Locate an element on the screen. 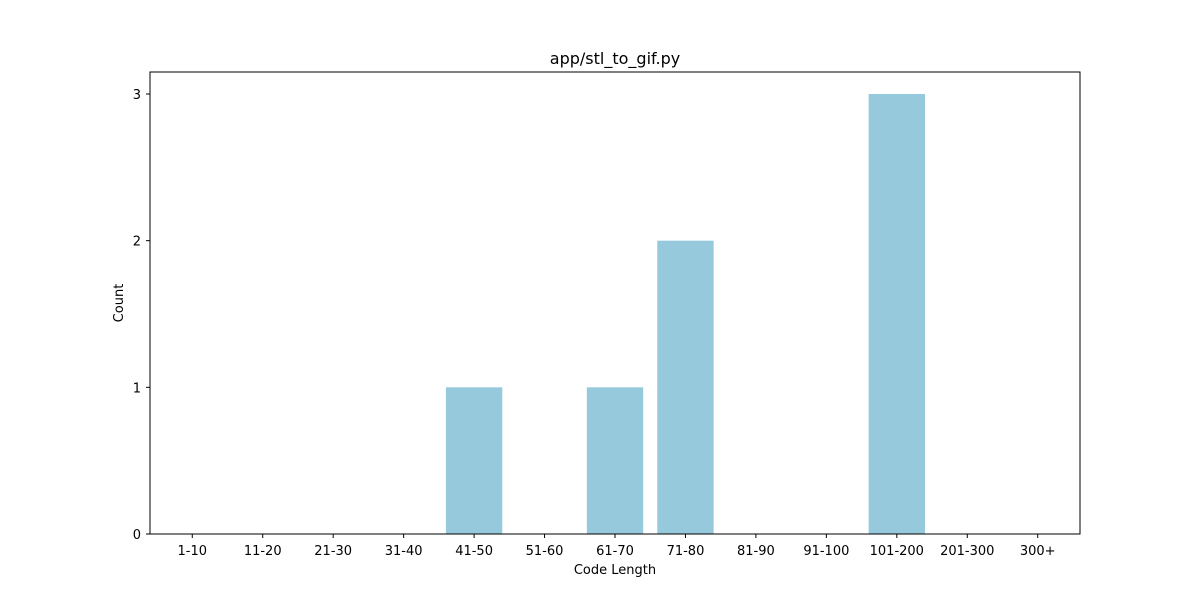 The width and height of the screenshot is (1200, 604). x-tick-label: 61-70 is located at coordinates (615, 551).